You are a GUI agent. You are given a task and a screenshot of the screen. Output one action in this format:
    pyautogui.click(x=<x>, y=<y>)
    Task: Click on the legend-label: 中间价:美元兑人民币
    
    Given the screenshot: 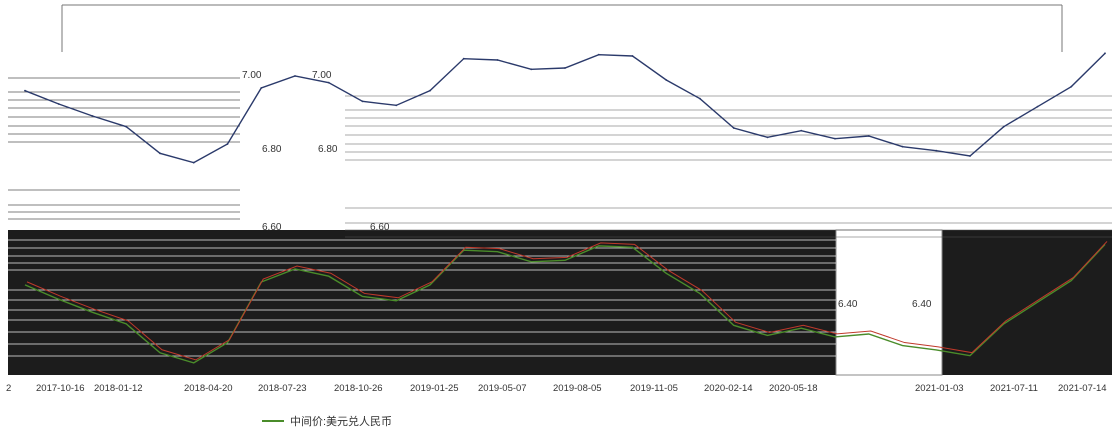 What is the action you would take?
    pyautogui.click(x=341, y=422)
    